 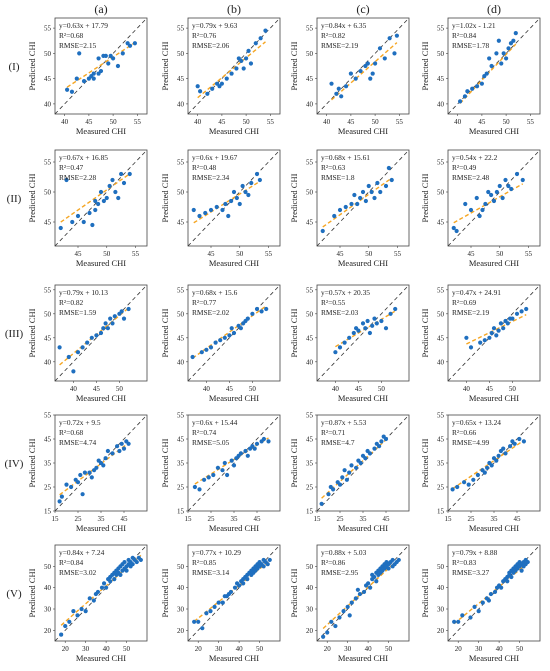 What do you see at coordinates (82, 552) in the screenshot?
I see `fit-equation: y=0.84x + 7.24` at bounding box center [82, 552].